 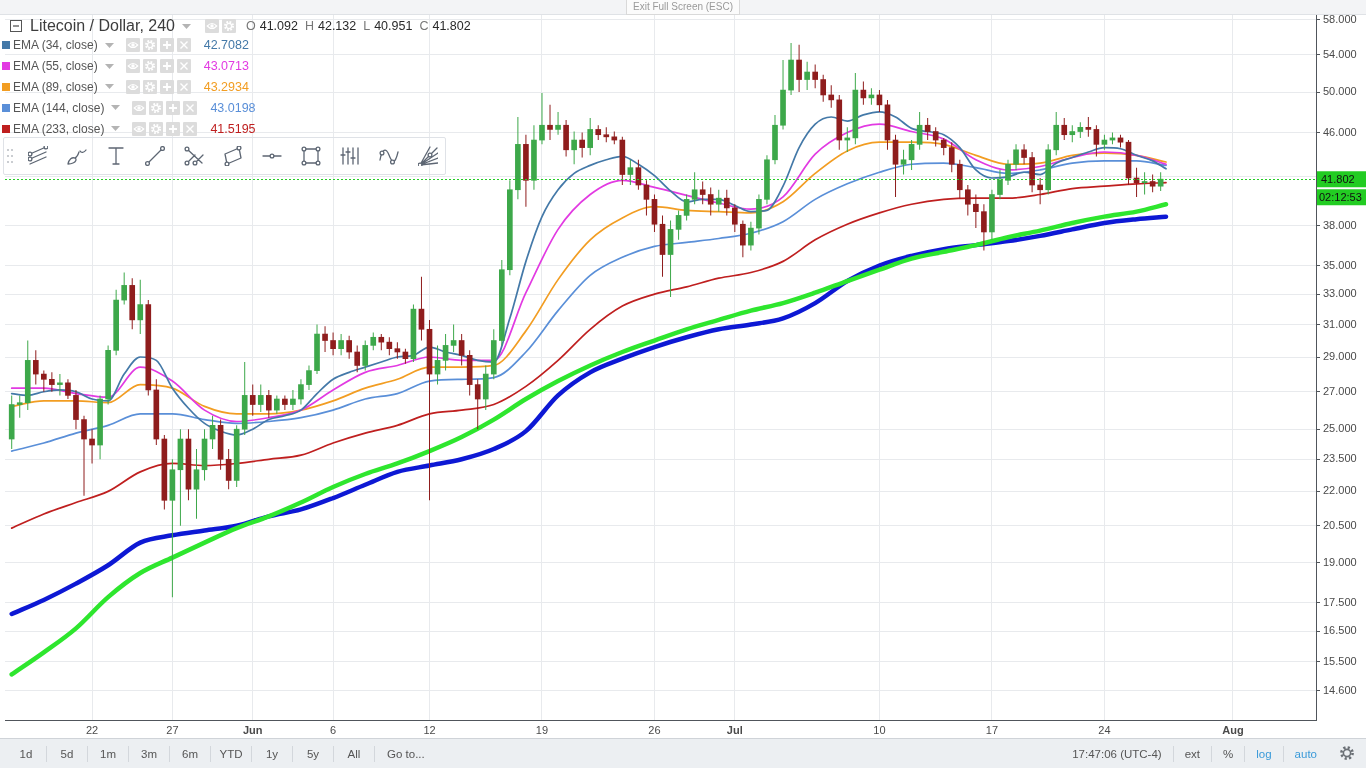 What do you see at coordinates (1340, 689) in the screenshot?
I see `y-tick-label: 14.600` at bounding box center [1340, 689].